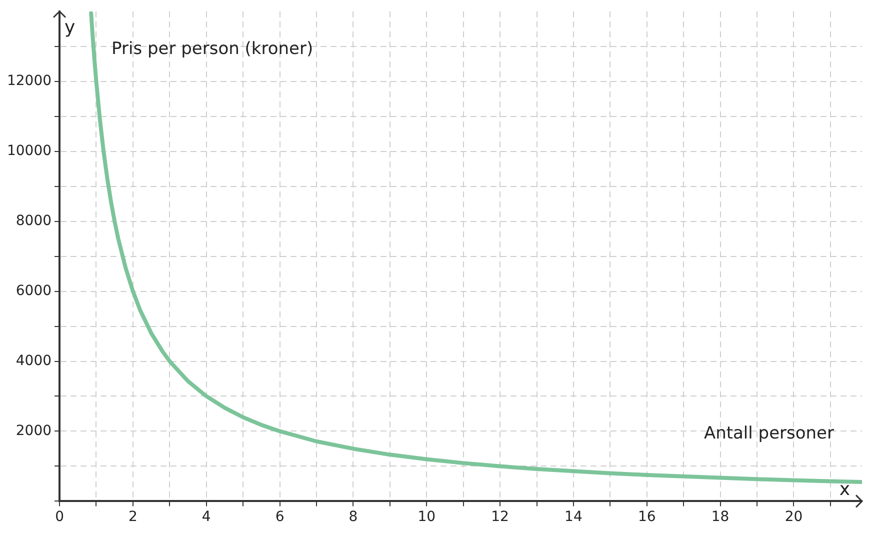  Describe the element at coordinates (34, 360) in the screenshot. I see `y-tick-label: 4000` at that location.